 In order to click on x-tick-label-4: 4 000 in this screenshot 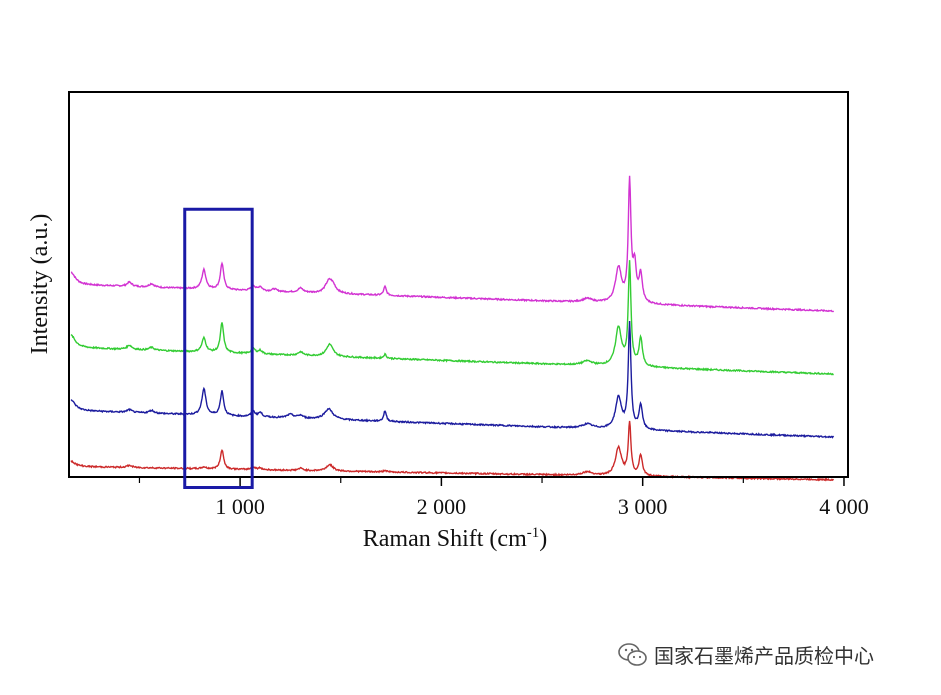, I will do `click(844, 506)`.